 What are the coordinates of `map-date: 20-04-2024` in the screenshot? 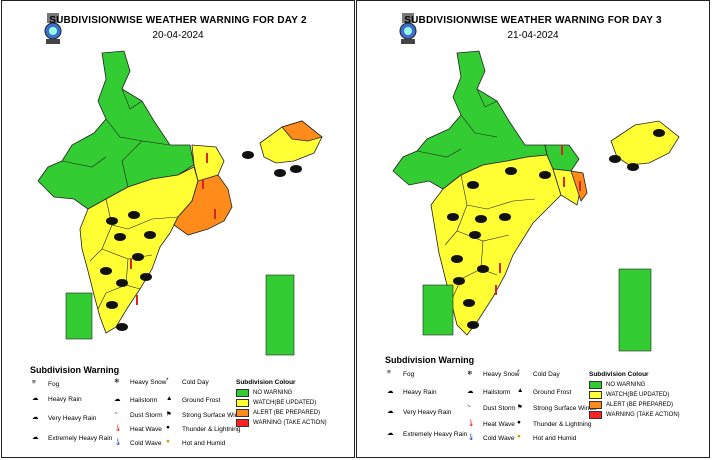 It's located at (178, 35).